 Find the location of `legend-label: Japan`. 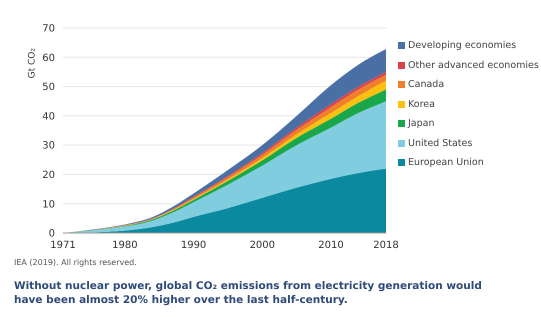

legend-label: Japan is located at coordinates (421, 124).